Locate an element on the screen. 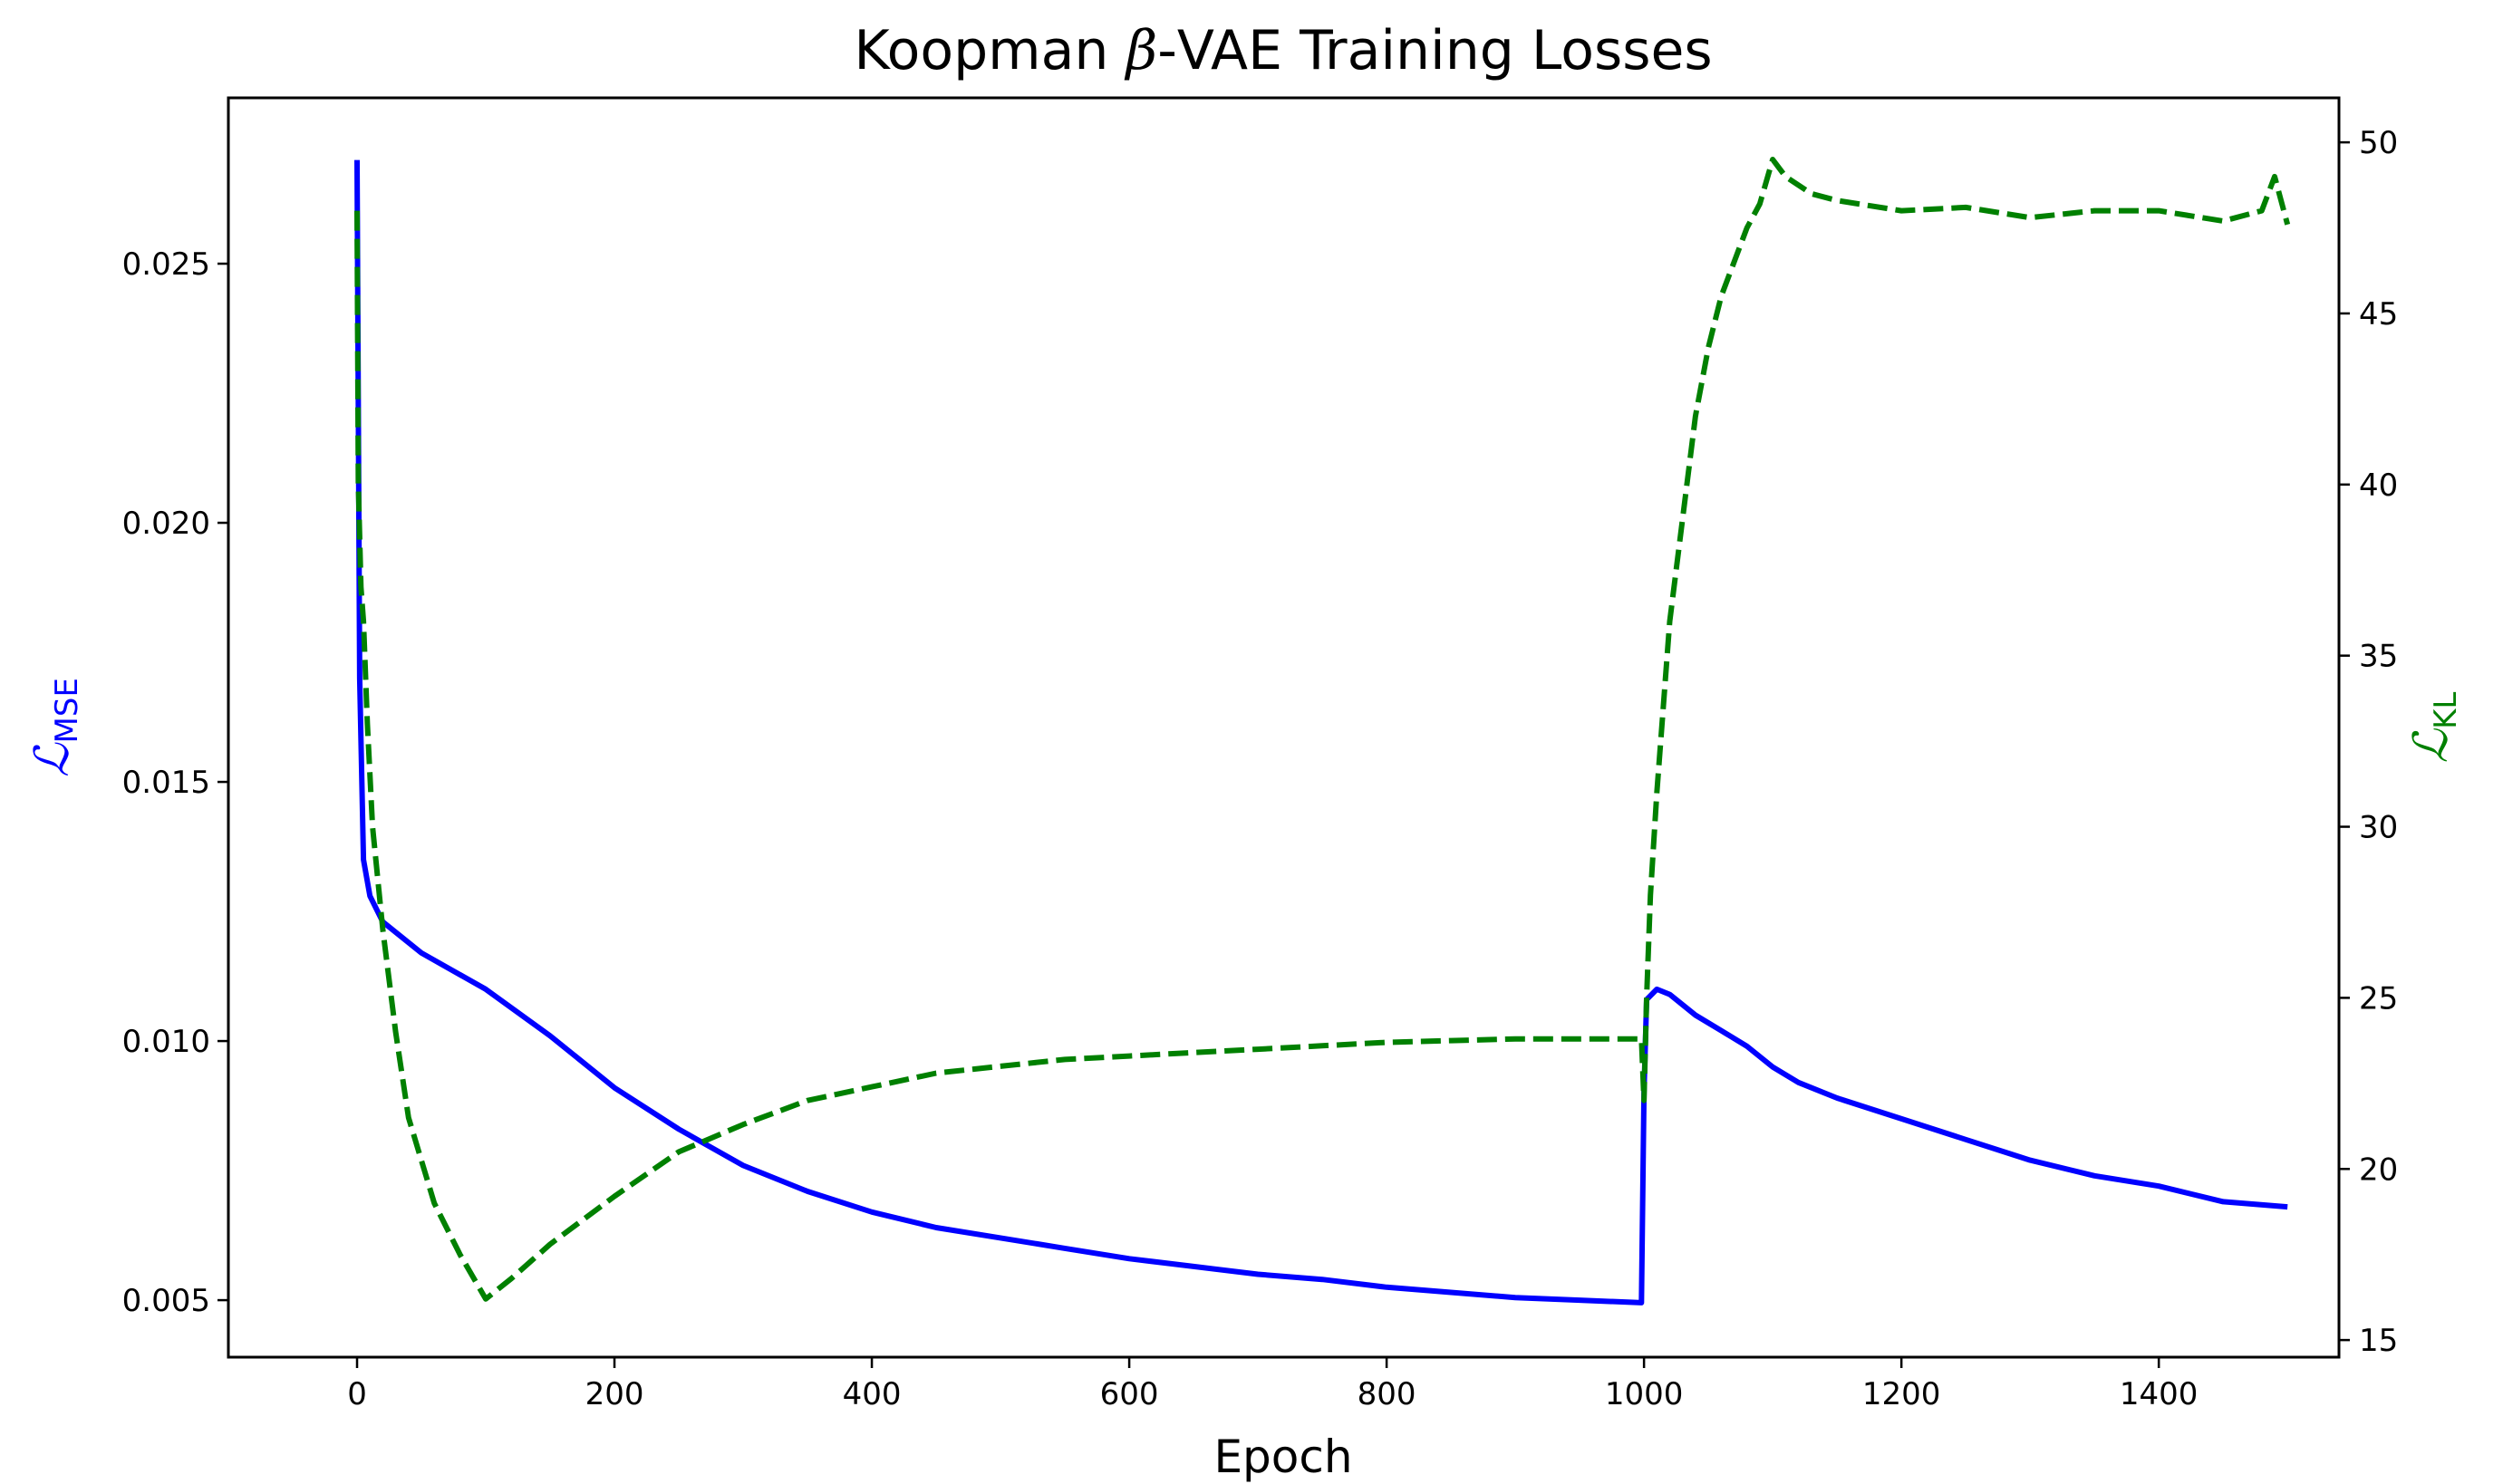  chart-title: Koopman β-VAE Training Losses is located at coordinates (1283, 51).